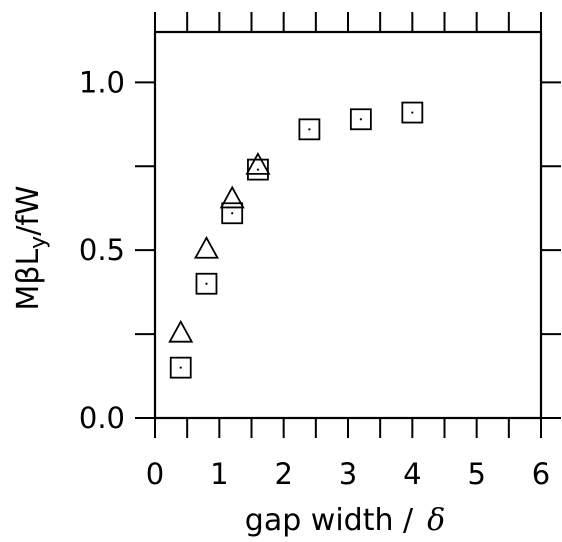 This screenshot has height=542, width=562. What do you see at coordinates (102, 82) in the screenshot?
I see `y-tick-label: 1.0` at bounding box center [102, 82].